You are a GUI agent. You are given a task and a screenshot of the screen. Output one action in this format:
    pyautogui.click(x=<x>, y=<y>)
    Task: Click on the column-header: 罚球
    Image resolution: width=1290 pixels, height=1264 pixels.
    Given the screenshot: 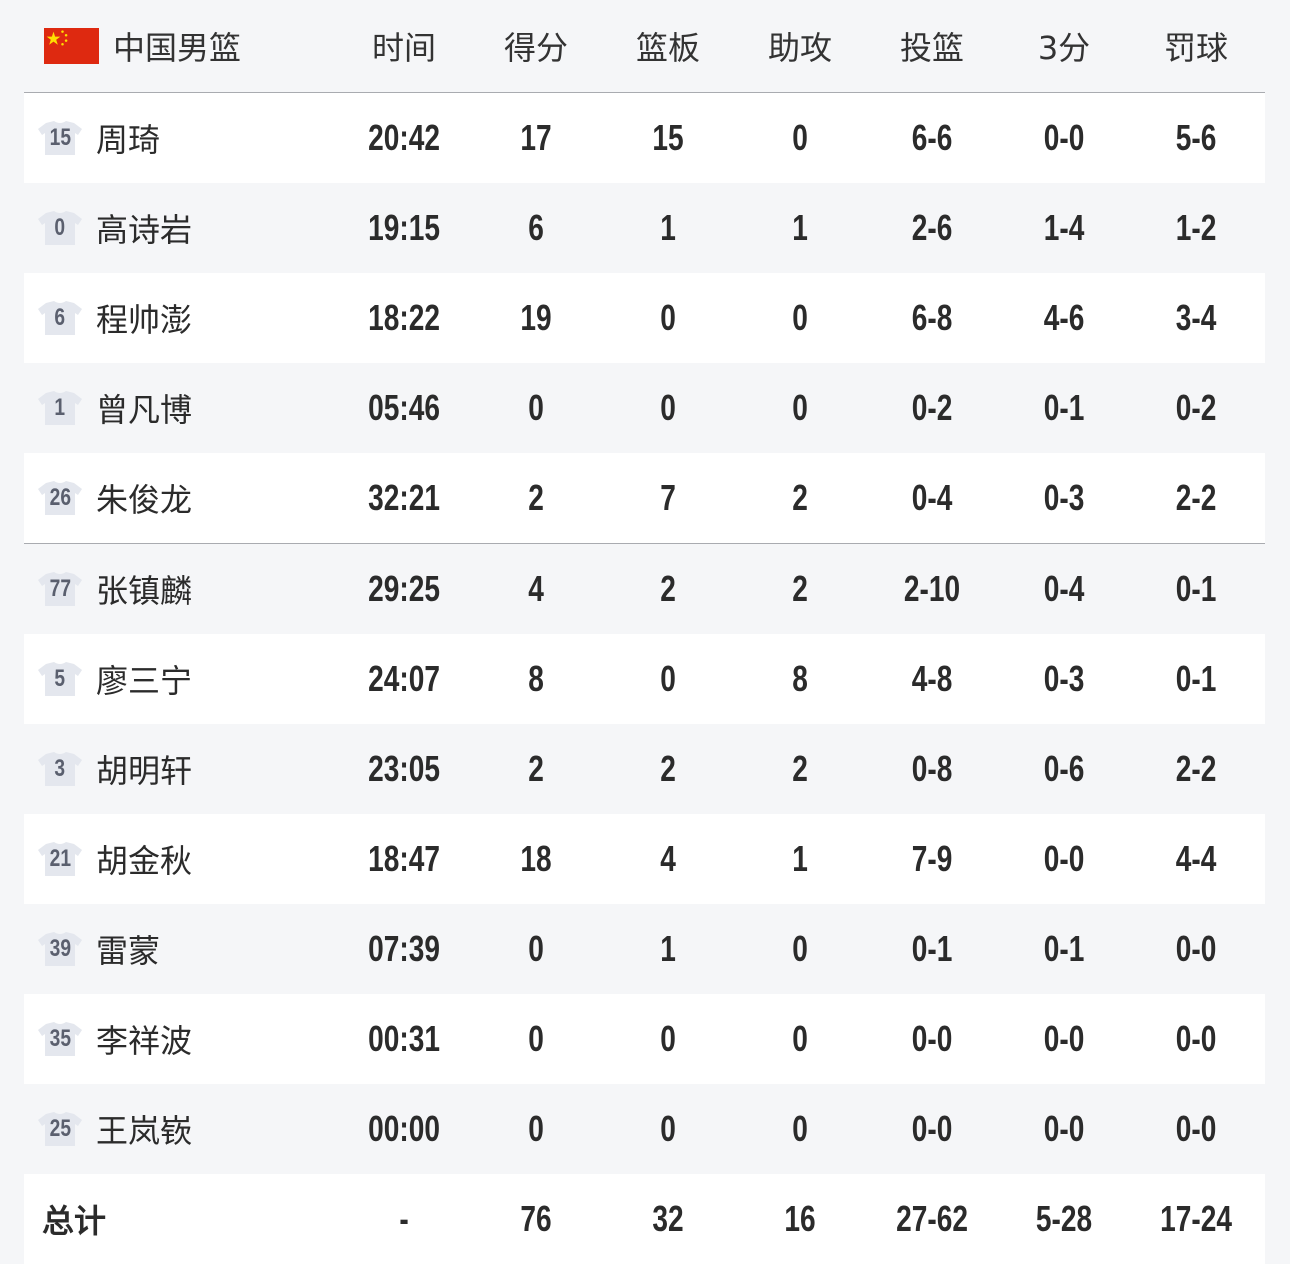 What is the action you would take?
    pyautogui.click(x=1196, y=46)
    